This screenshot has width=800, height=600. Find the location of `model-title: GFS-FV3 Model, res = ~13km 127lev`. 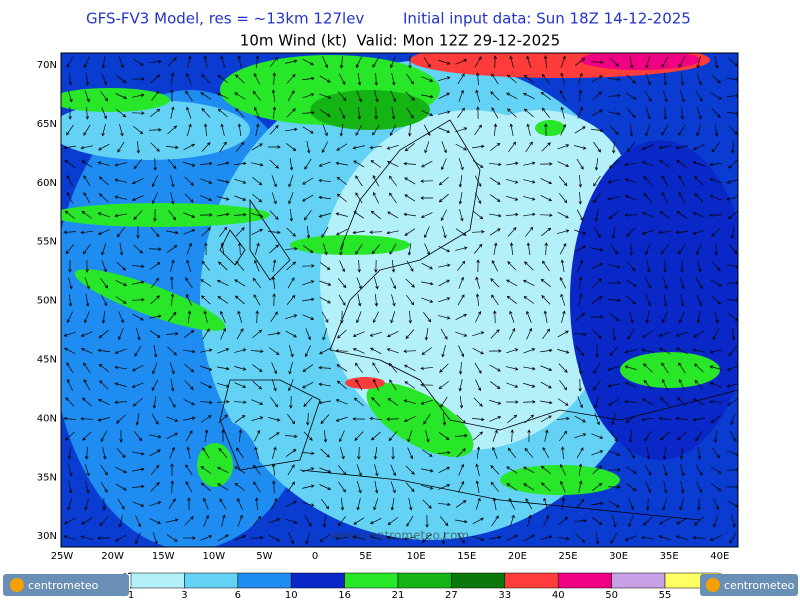

model-title: GFS-FV3 Model, res = ~13km 127lev is located at coordinates (225, 19).